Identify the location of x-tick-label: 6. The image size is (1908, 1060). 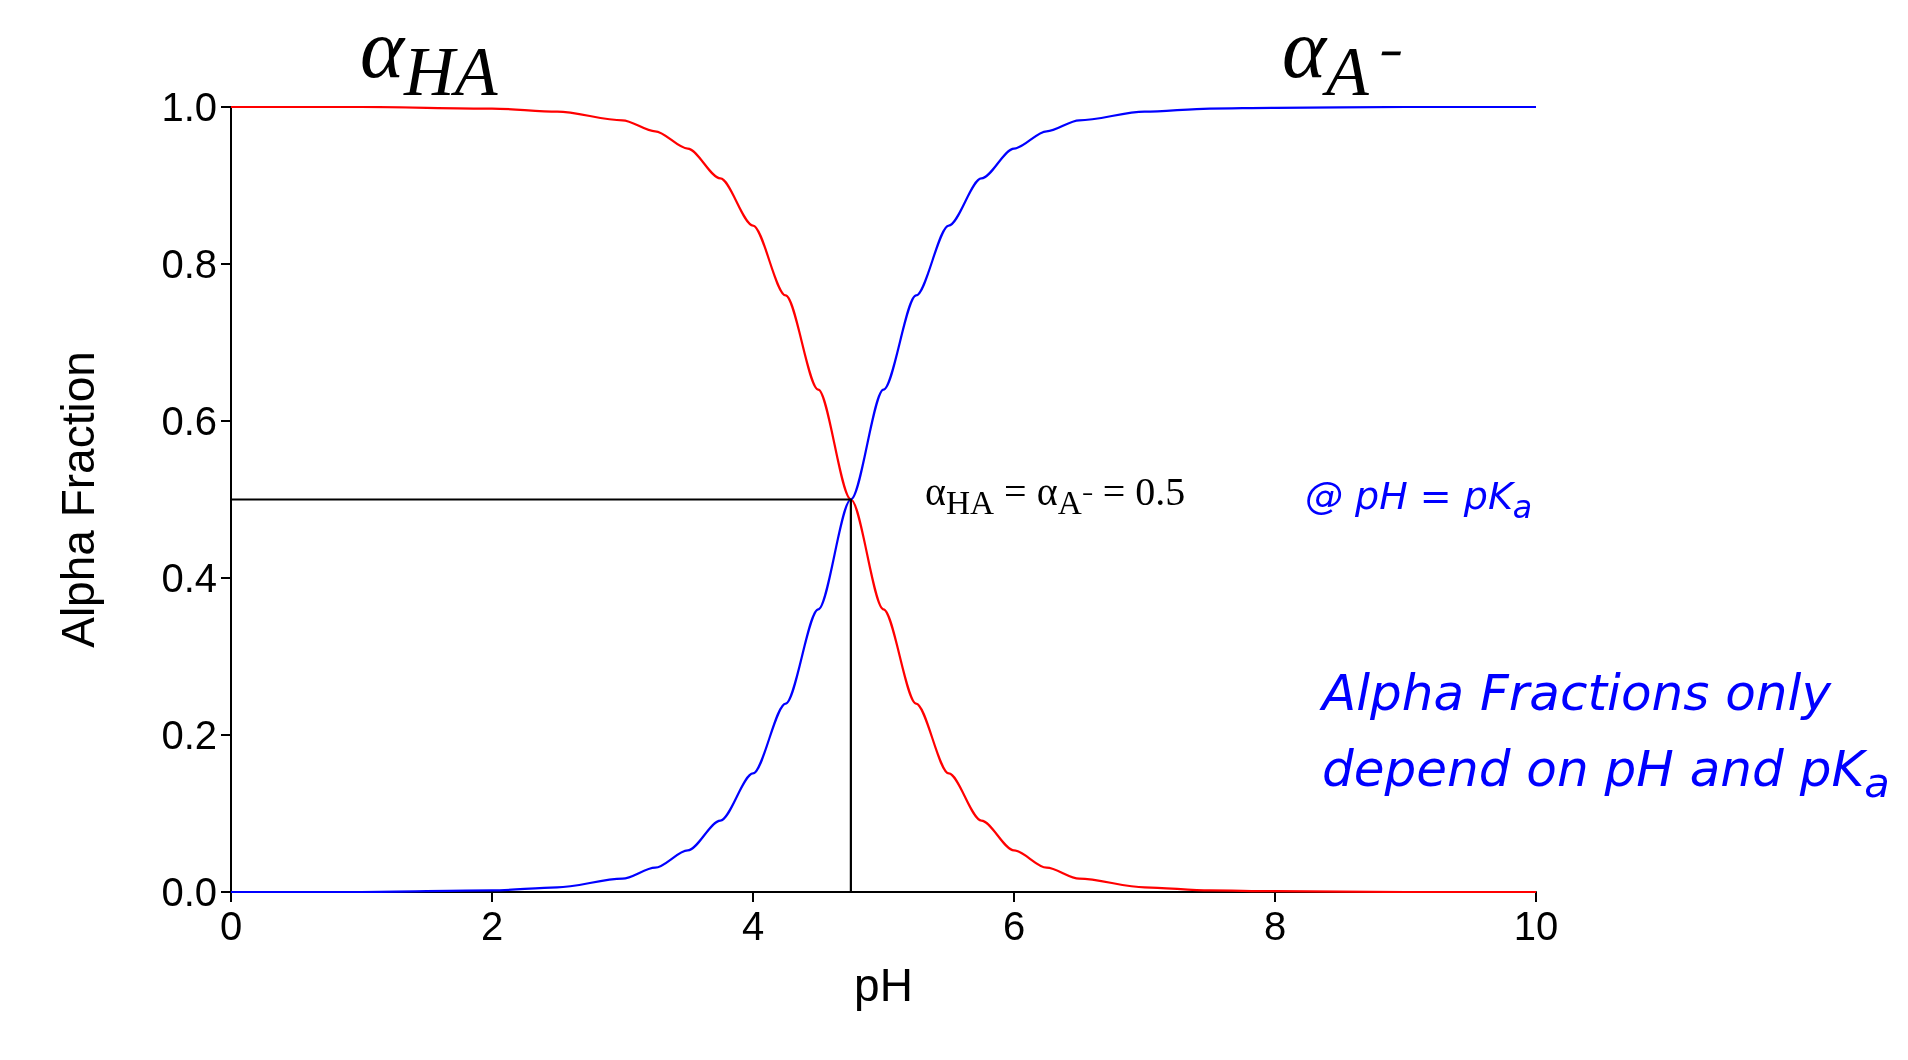
(1014, 926).